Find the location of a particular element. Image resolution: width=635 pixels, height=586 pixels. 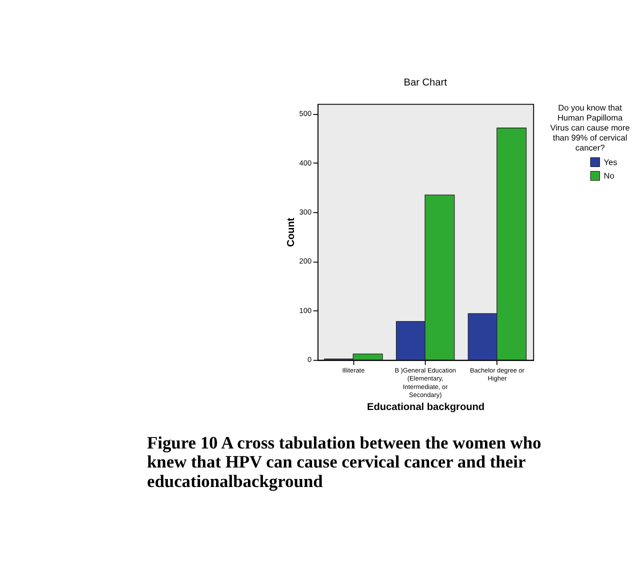

y-tick-label: 500 is located at coordinates (305, 113).